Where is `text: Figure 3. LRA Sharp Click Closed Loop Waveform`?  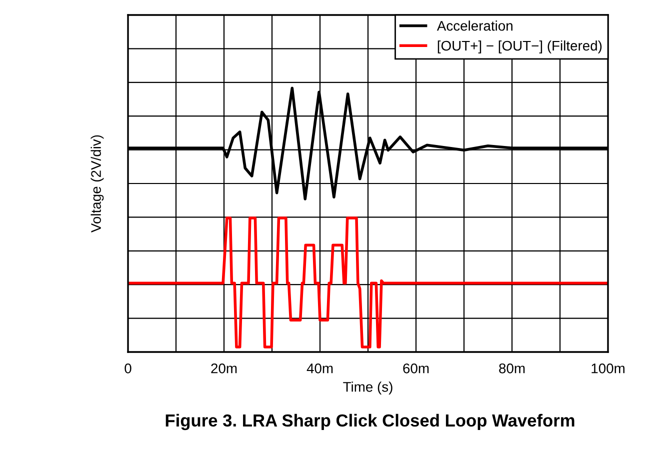 text: Figure 3. LRA Sharp Click Closed Loop Waveform is located at coordinates (370, 422).